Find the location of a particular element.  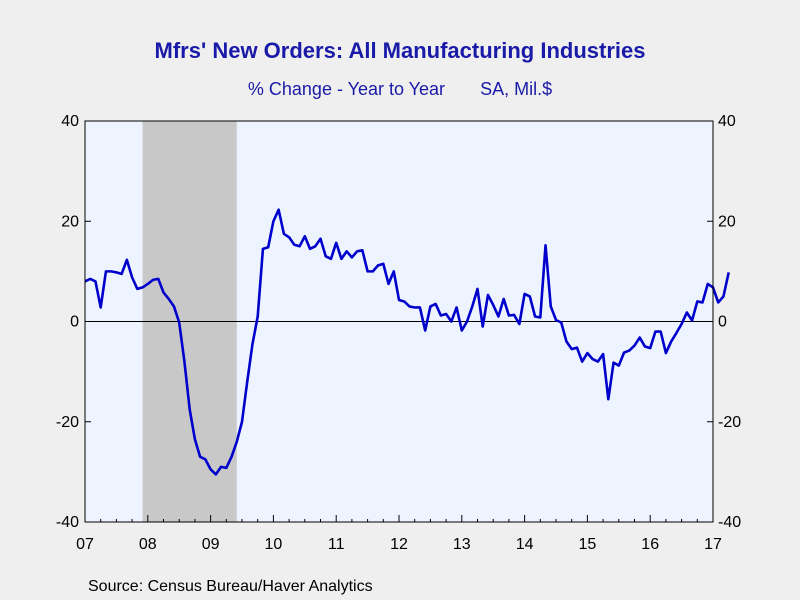

x-tick-label: 14 is located at coordinates (525, 544).